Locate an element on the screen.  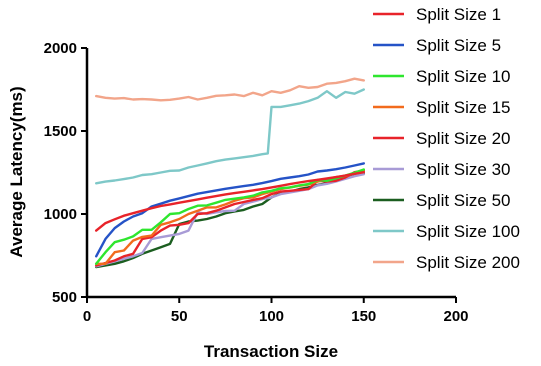
x-axis-title: Transaction Size is located at coordinates (271, 351).